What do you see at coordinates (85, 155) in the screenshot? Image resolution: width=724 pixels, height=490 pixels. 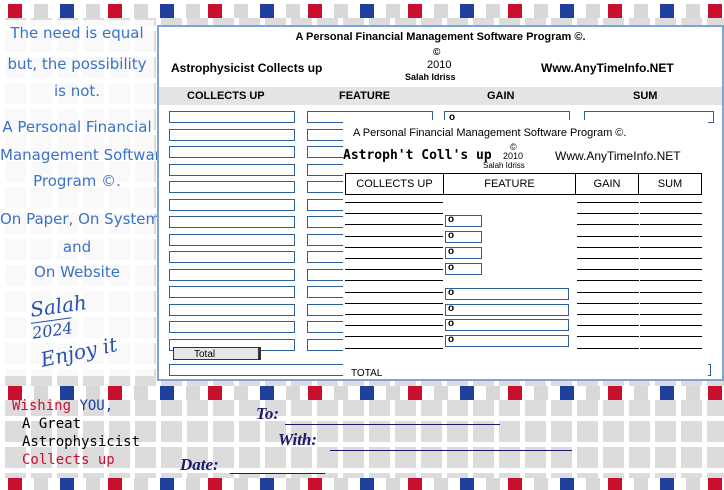 I see `program: Management Software` at bounding box center [85, 155].